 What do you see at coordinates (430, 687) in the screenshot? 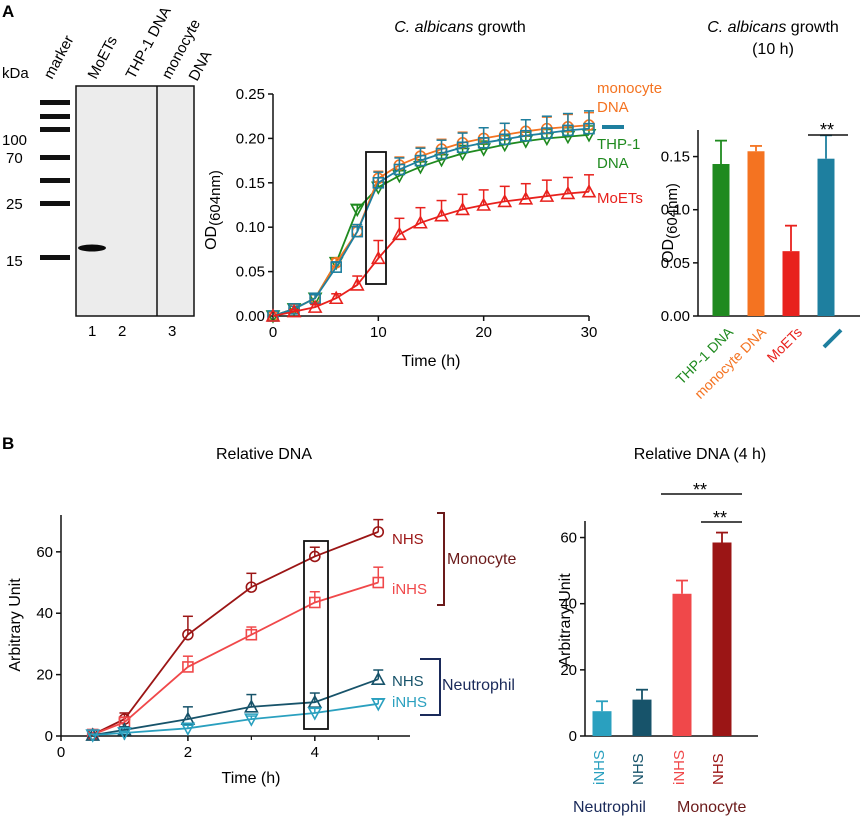
I see `neutrophil-bracket` at bounding box center [430, 687].